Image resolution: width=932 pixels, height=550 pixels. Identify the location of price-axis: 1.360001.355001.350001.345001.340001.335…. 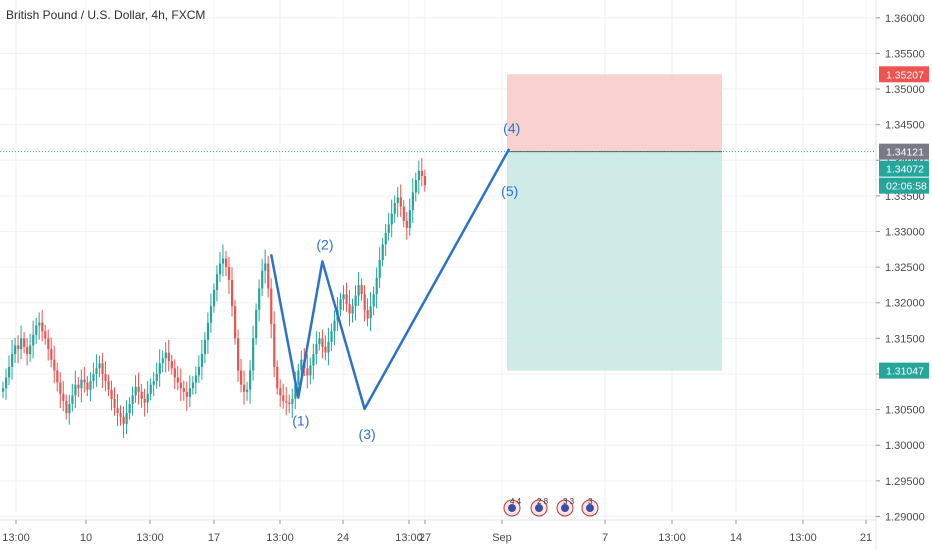
(900, 268).